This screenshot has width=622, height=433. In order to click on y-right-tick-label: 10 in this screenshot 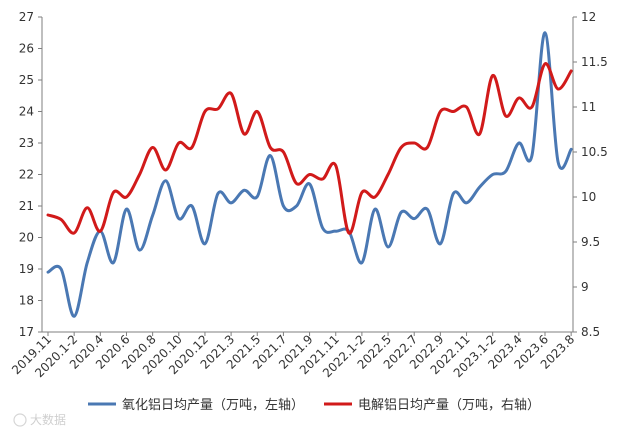, I will do `click(588, 197)`.